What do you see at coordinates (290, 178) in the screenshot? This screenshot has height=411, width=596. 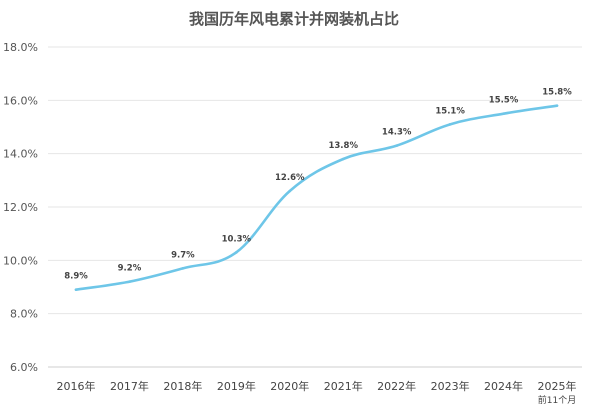 I see `data-label: 12.6%` at bounding box center [290, 178].